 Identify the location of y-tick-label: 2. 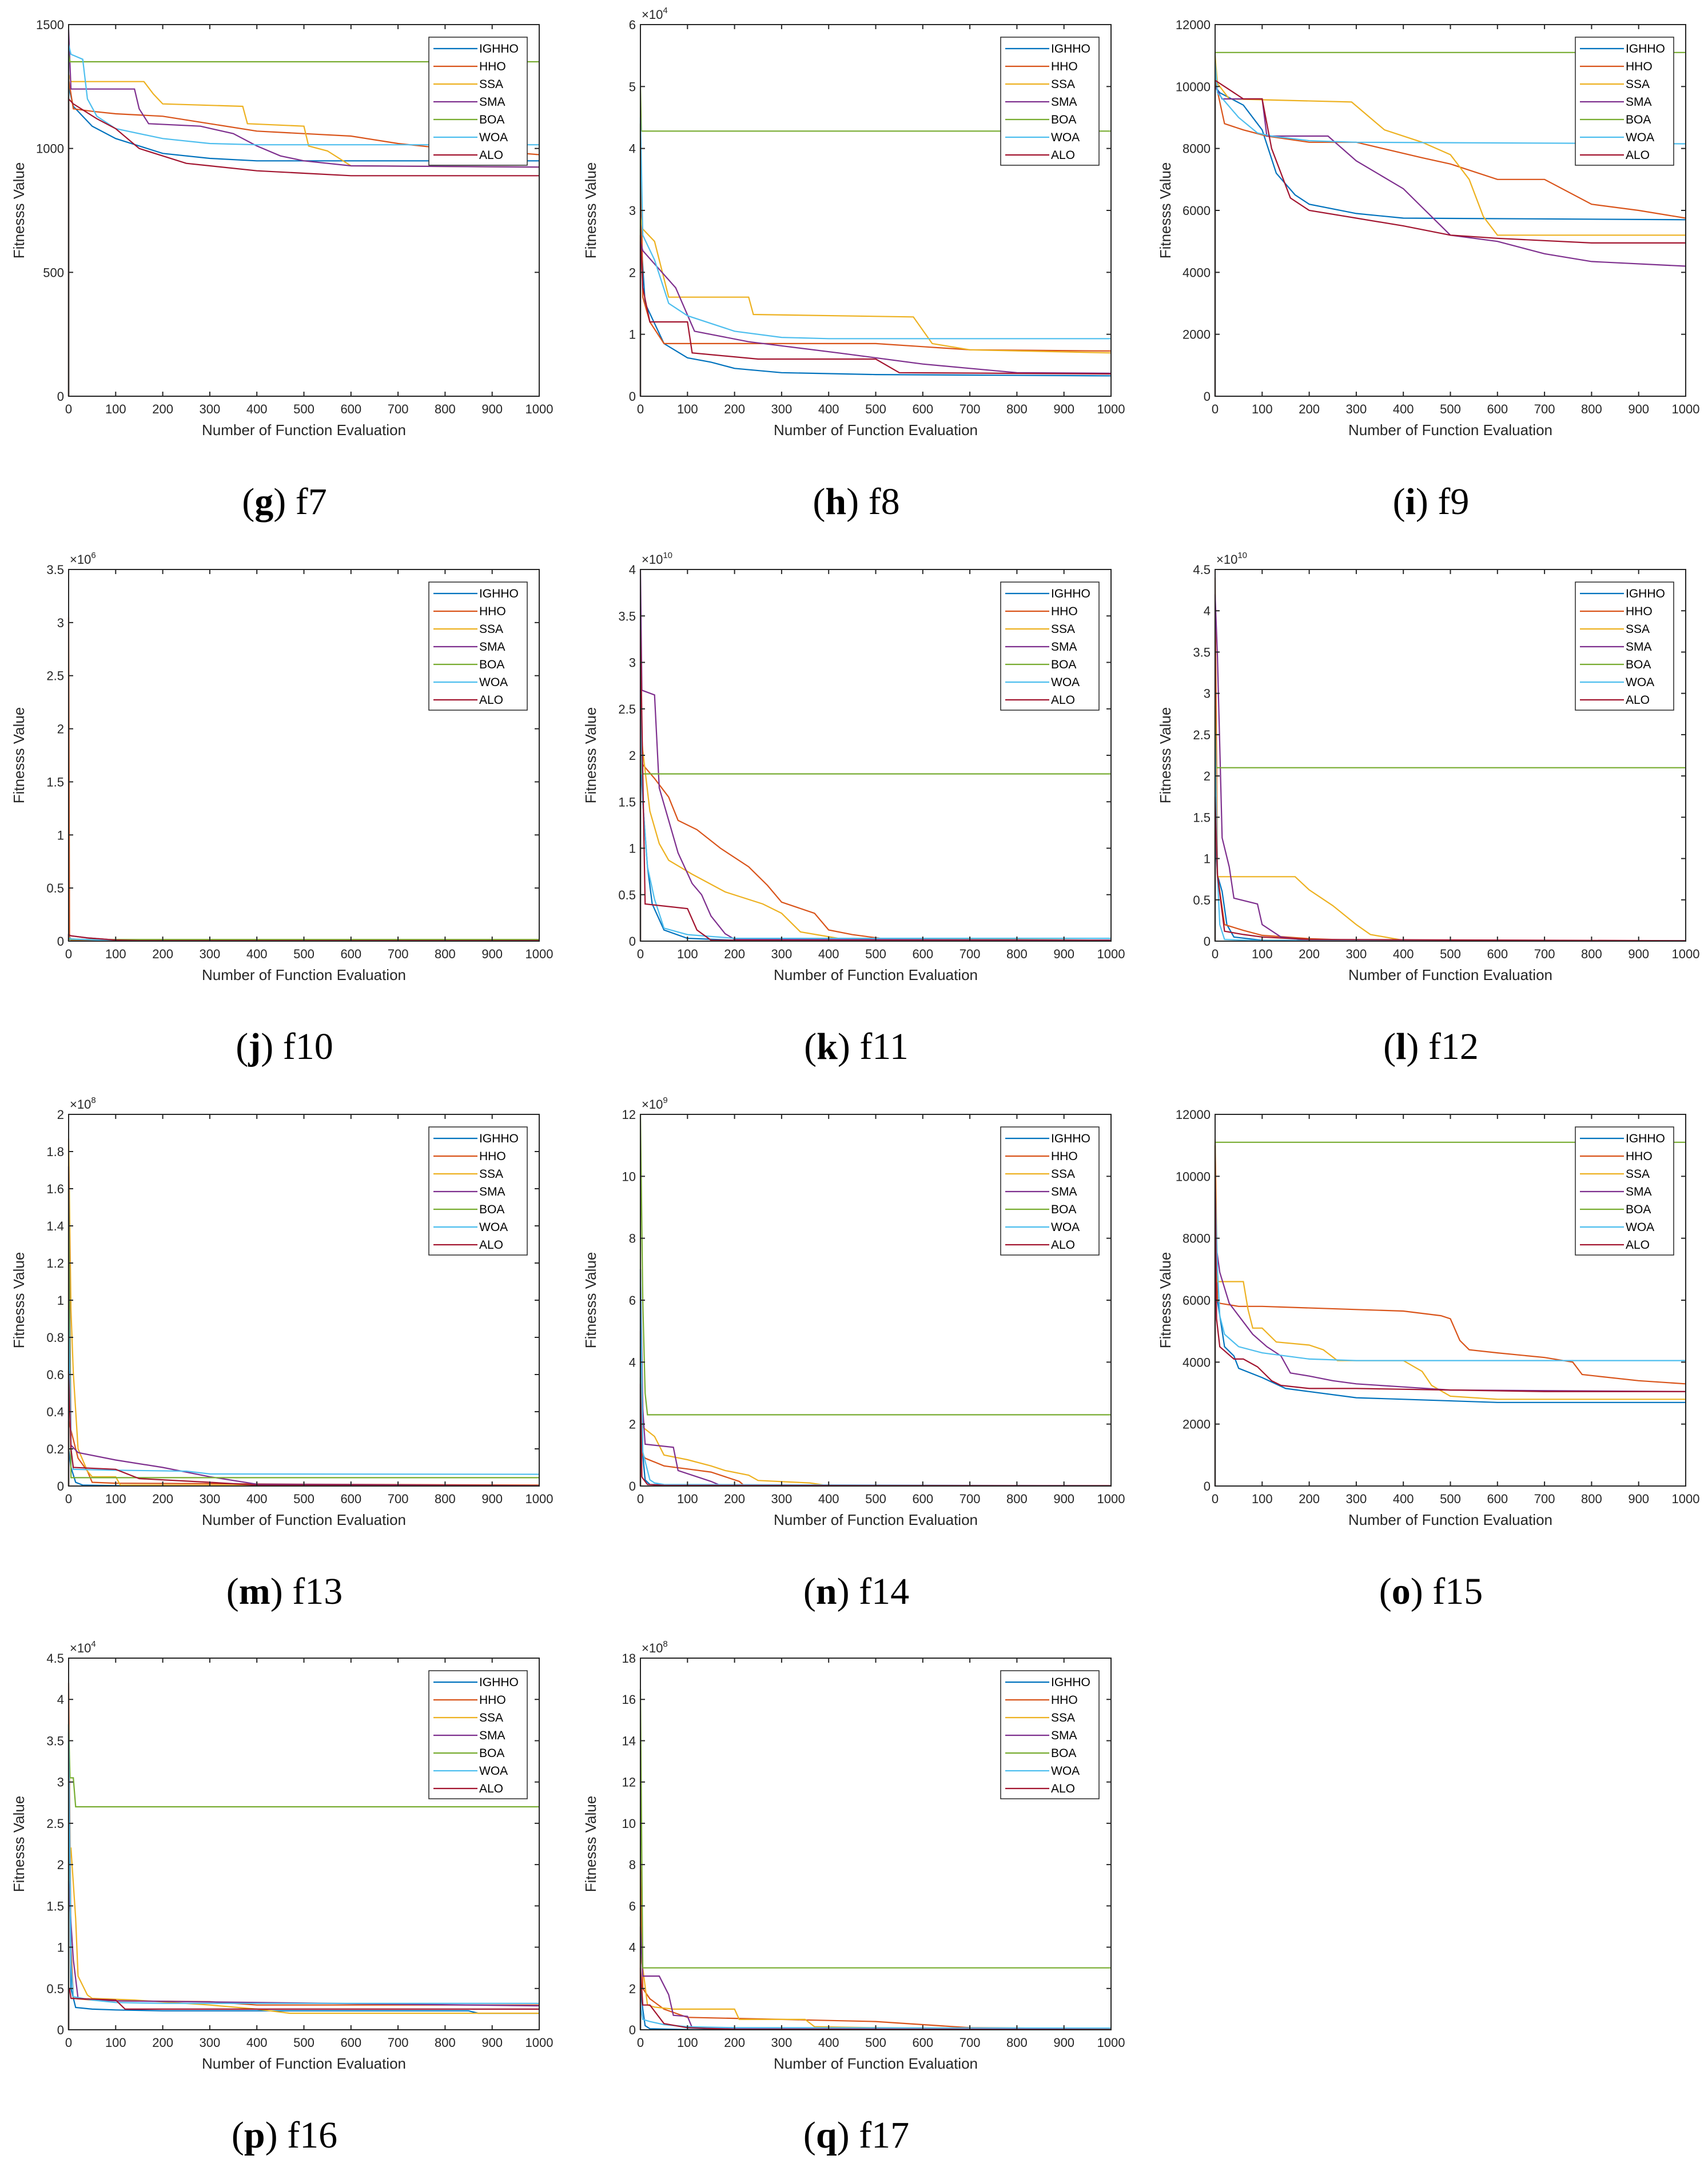
(632, 755).